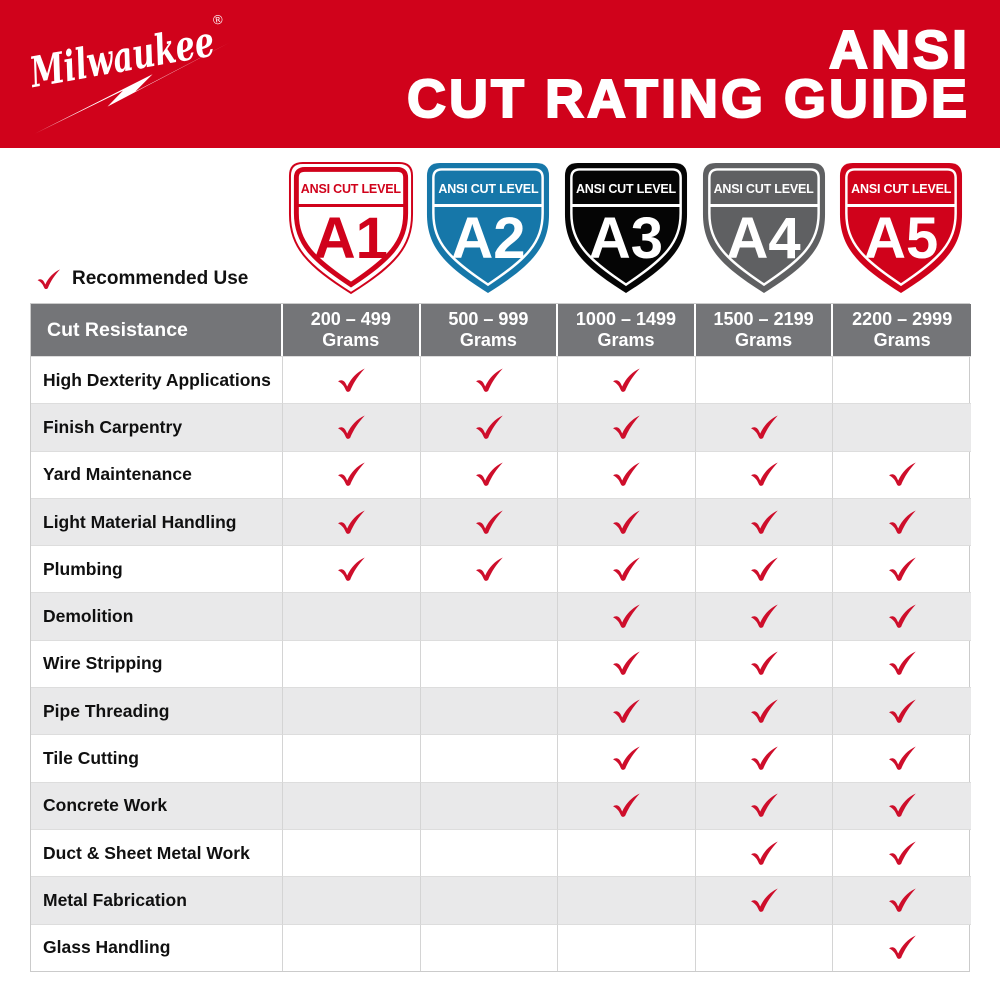 Image resolution: width=1000 pixels, height=1000 pixels. I want to click on row-label: Wire Stripping, so click(157, 663).